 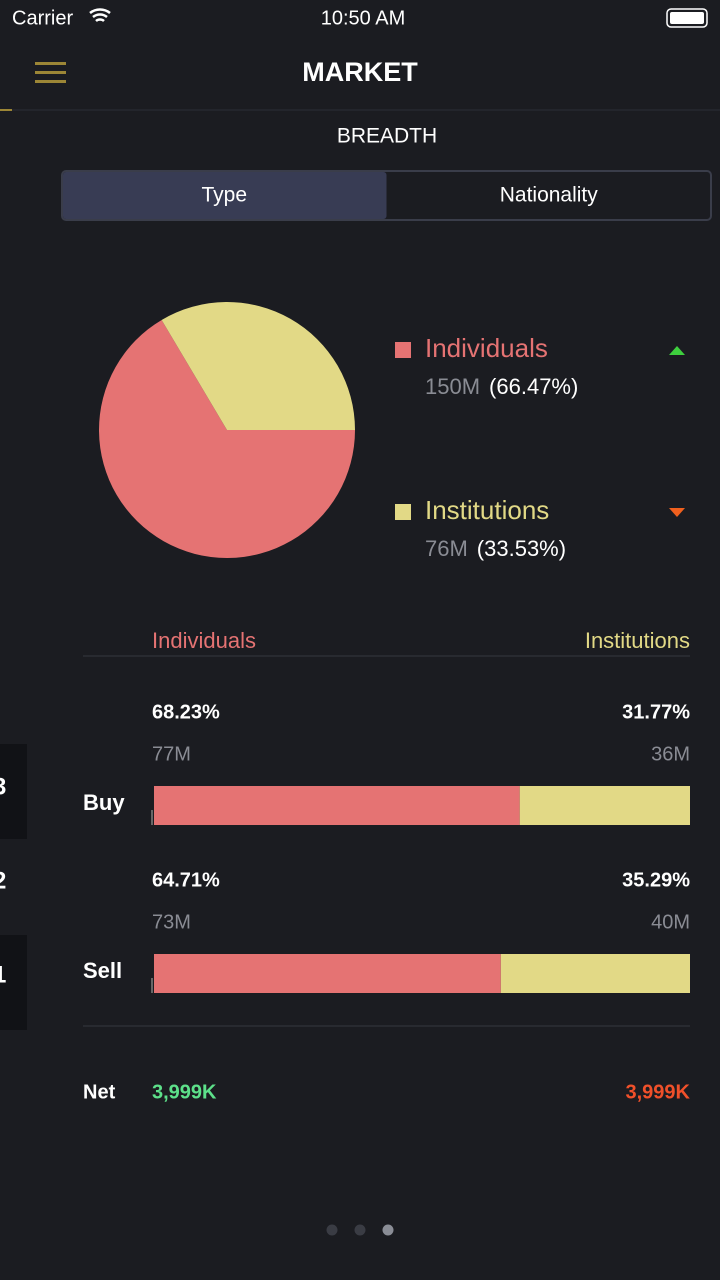 What do you see at coordinates (3, 880) in the screenshot?
I see `side-fragment: 2` at bounding box center [3, 880].